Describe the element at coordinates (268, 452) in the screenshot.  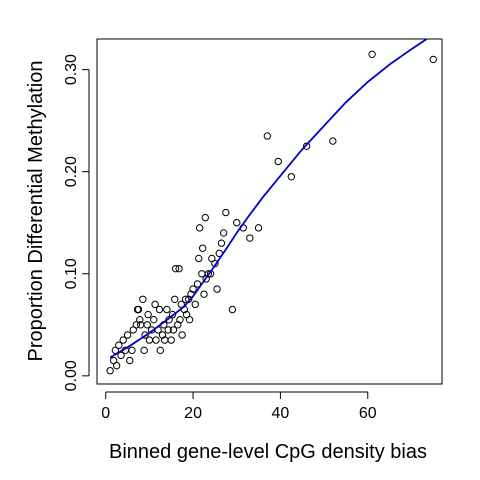
I see `x-axis-title: Binned gene-level CpG density bias` at that location.